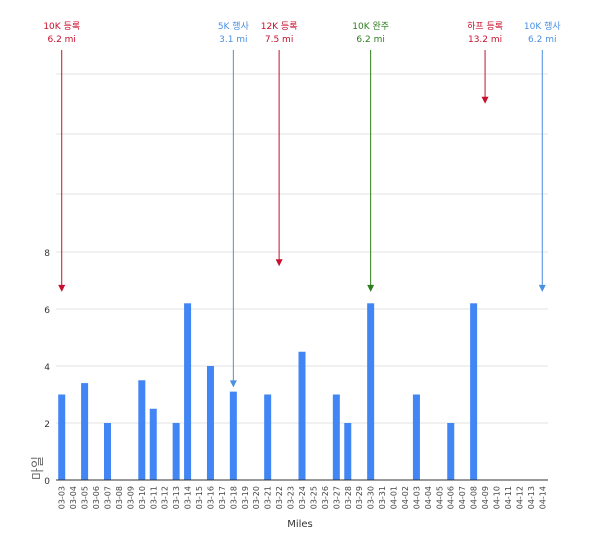 The width and height of the screenshot is (614, 534). Describe the element at coordinates (508, 497) in the screenshot. I see `x-tick-label: 04-11` at that location.